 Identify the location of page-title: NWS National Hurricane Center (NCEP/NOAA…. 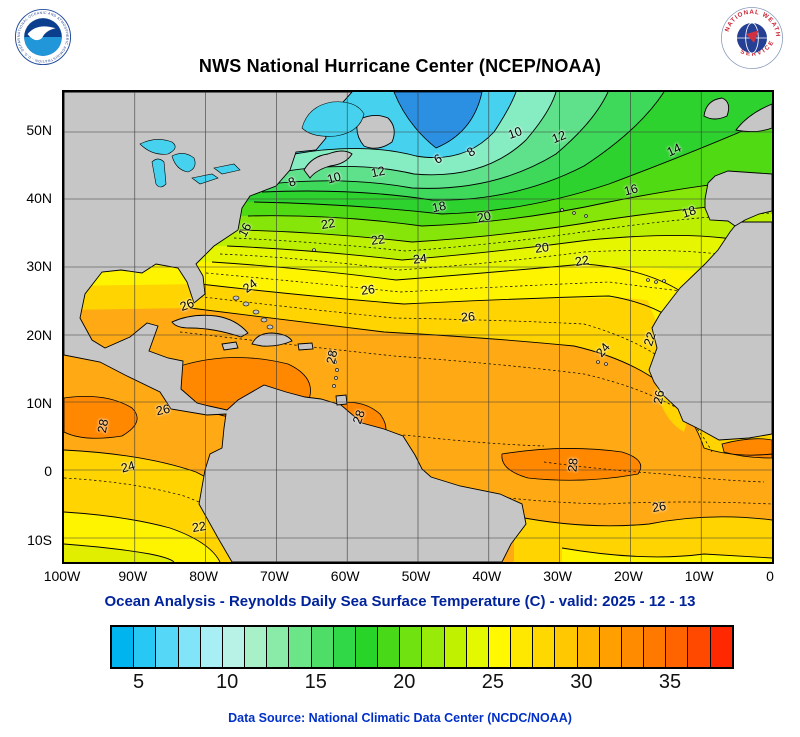
(400, 66).